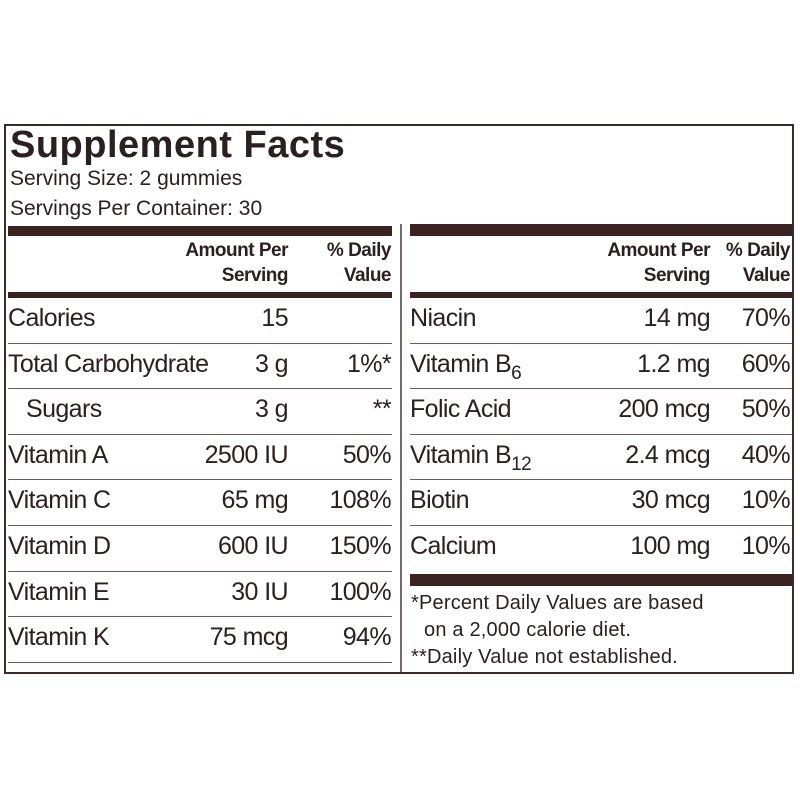  Describe the element at coordinates (670, 546) in the screenshot. I see `amount: 100 mg` at that location.